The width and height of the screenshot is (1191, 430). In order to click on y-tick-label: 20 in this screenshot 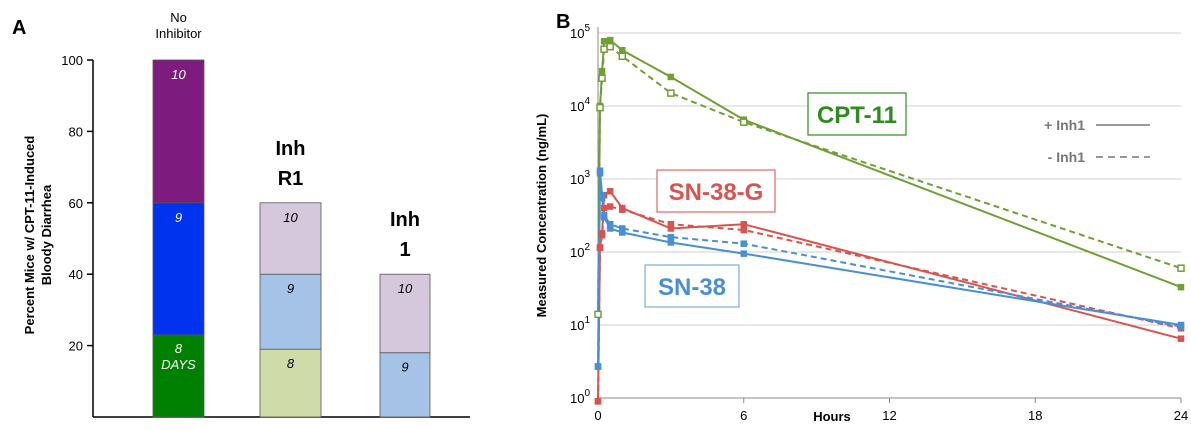, I will do `click(76, 346)`.